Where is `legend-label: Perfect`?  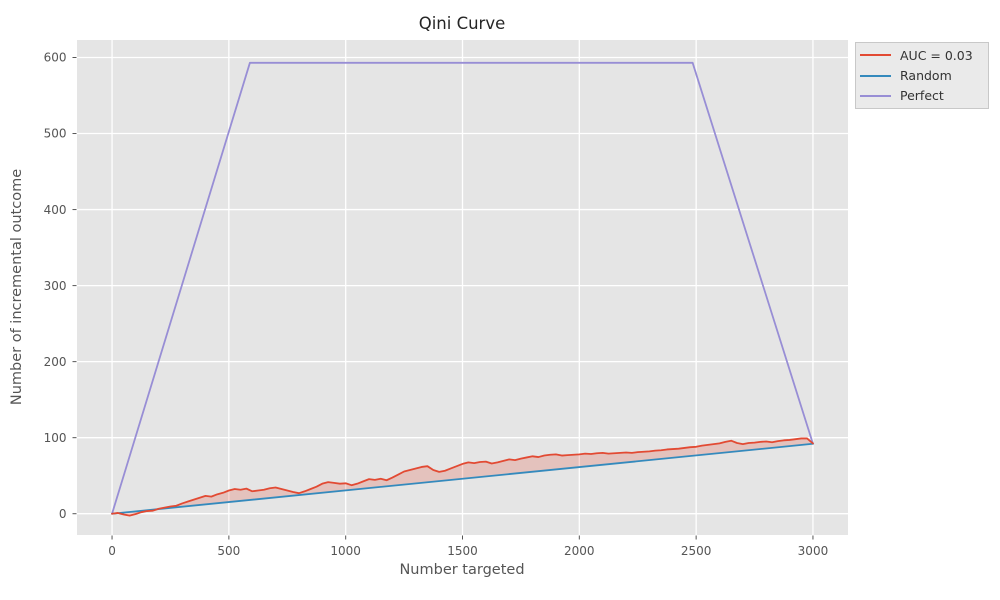 legend-label: Perfect is located at coordinates (922, 96).